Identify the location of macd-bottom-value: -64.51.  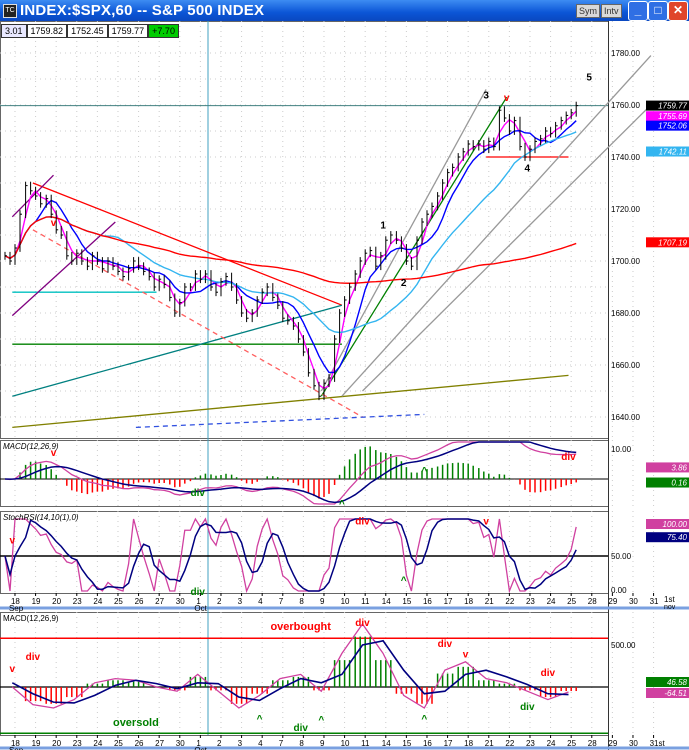
(675, 693).